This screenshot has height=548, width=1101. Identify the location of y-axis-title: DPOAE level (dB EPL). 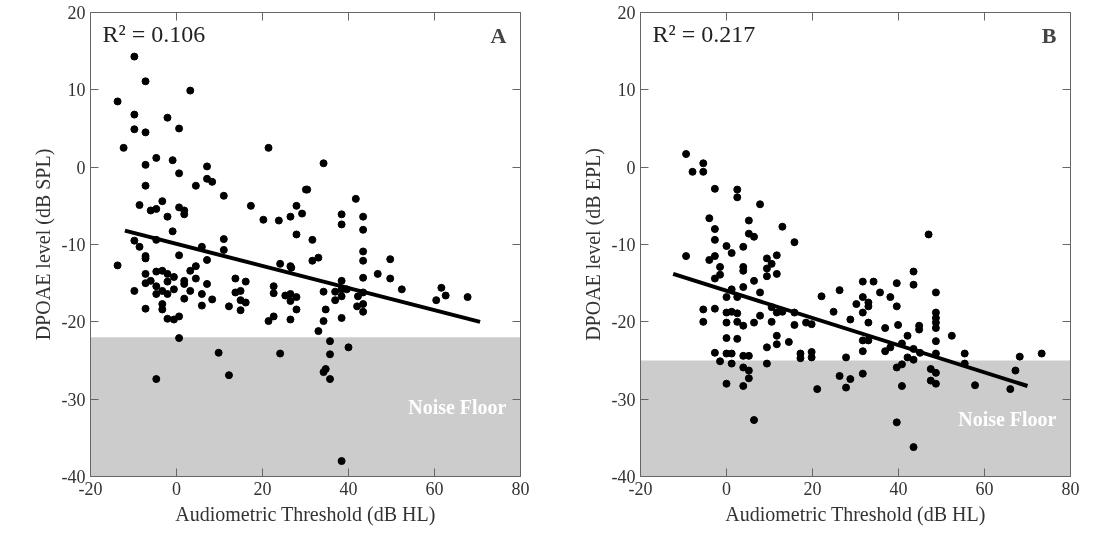
(593, 244).